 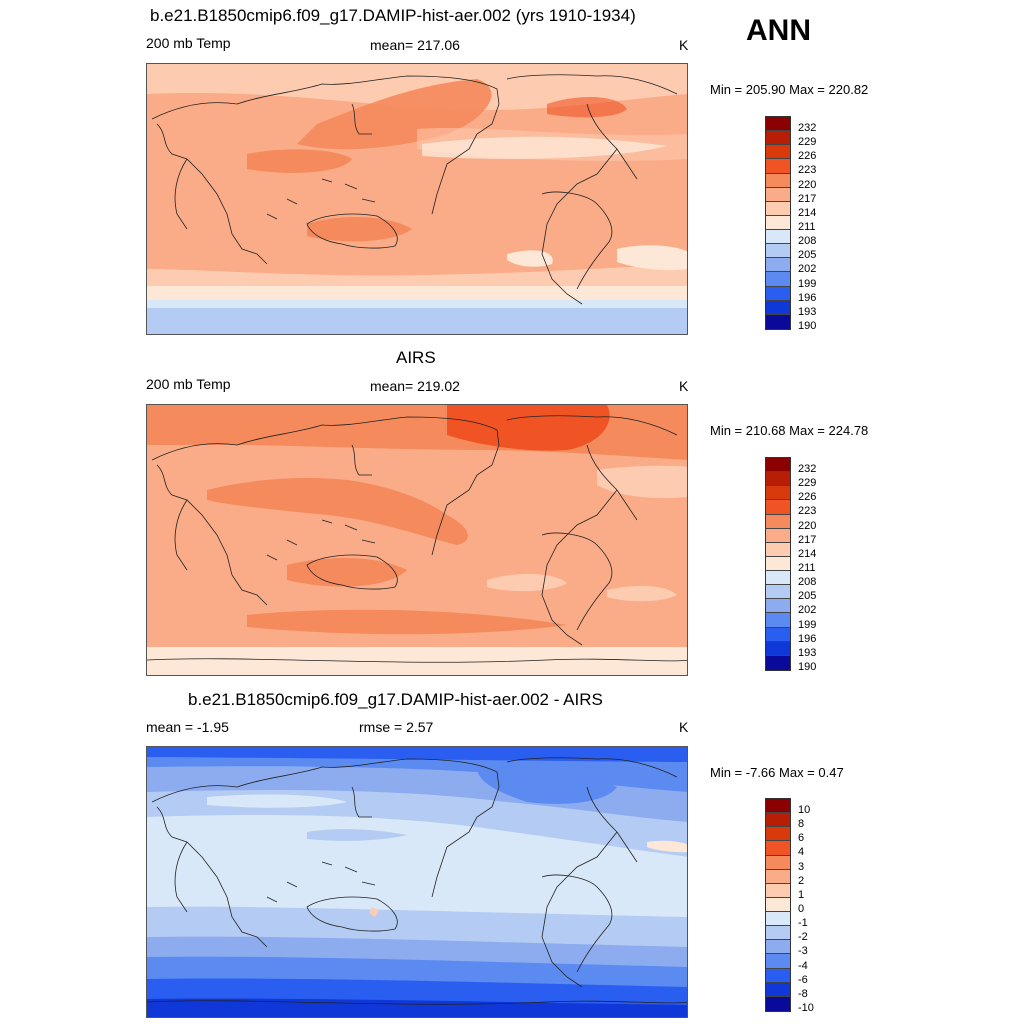 What do you see at coordinates (807, 666) in the screenshot?
I see `colorbar-tick-label: 190` at bounding box center [807, 666].